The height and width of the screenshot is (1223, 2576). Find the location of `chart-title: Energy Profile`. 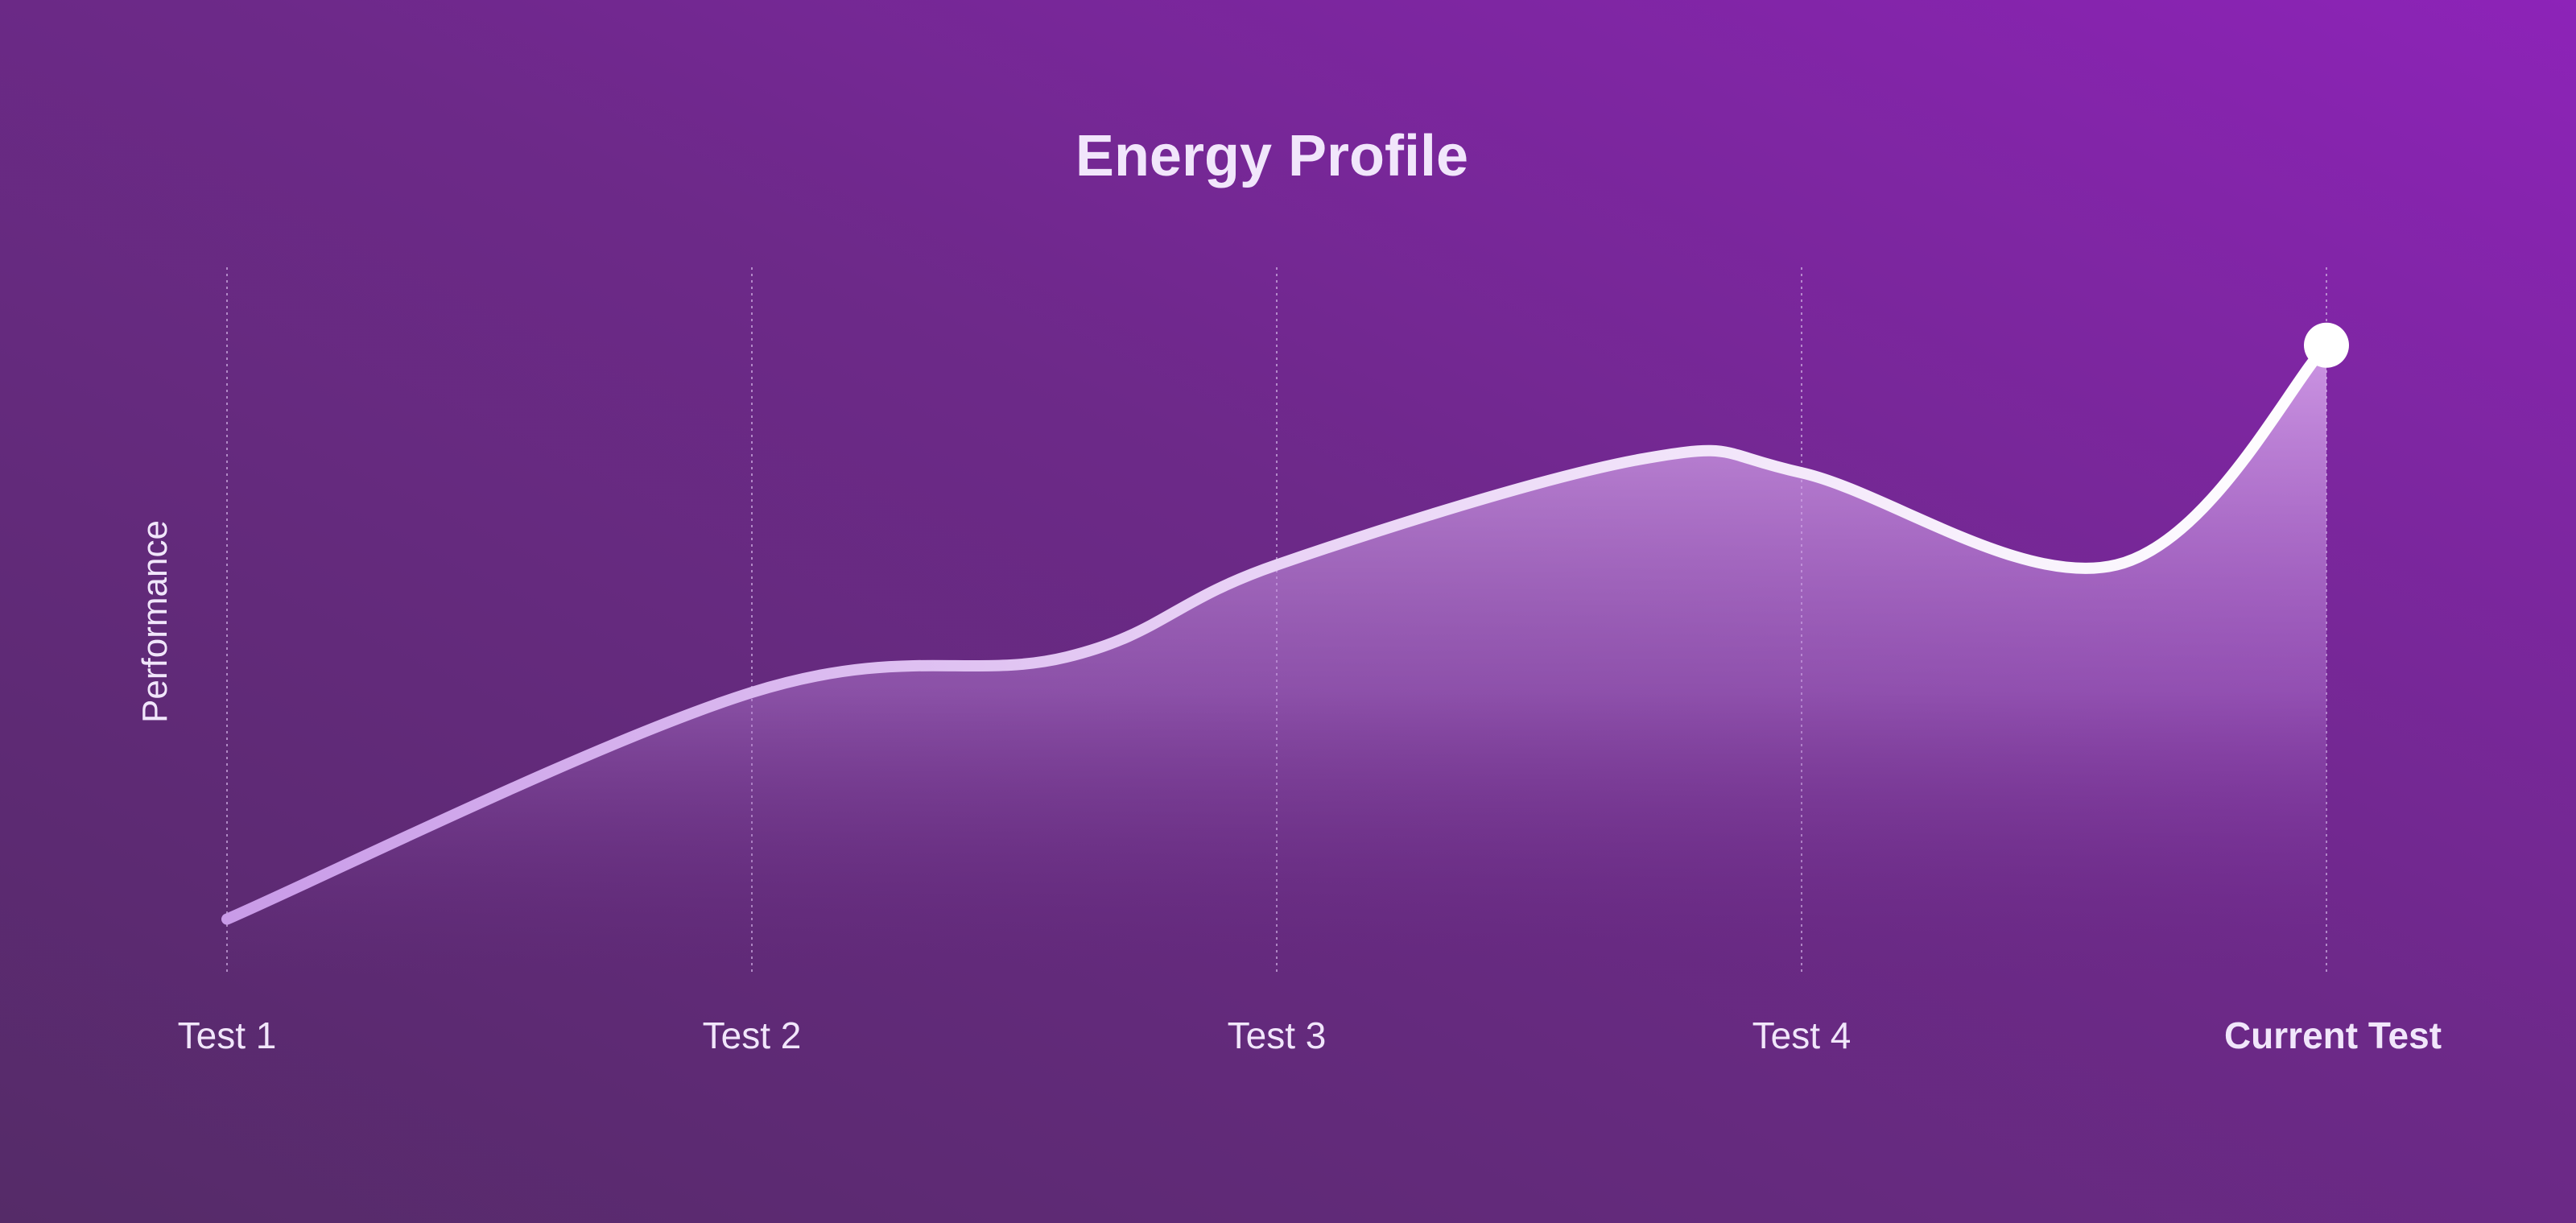

chart-title: Energy Profile is located at coordinates (1271, 156).